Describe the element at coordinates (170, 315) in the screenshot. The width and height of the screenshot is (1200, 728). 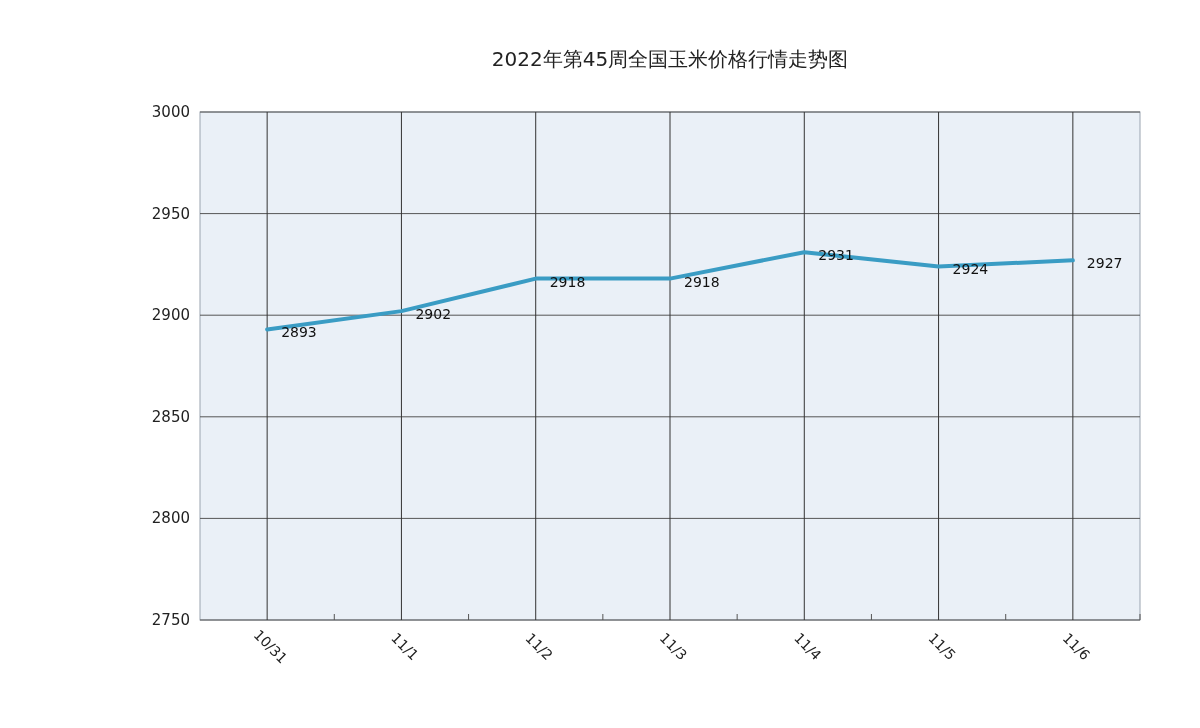
I see `y-tick-label: 2900` at that location.